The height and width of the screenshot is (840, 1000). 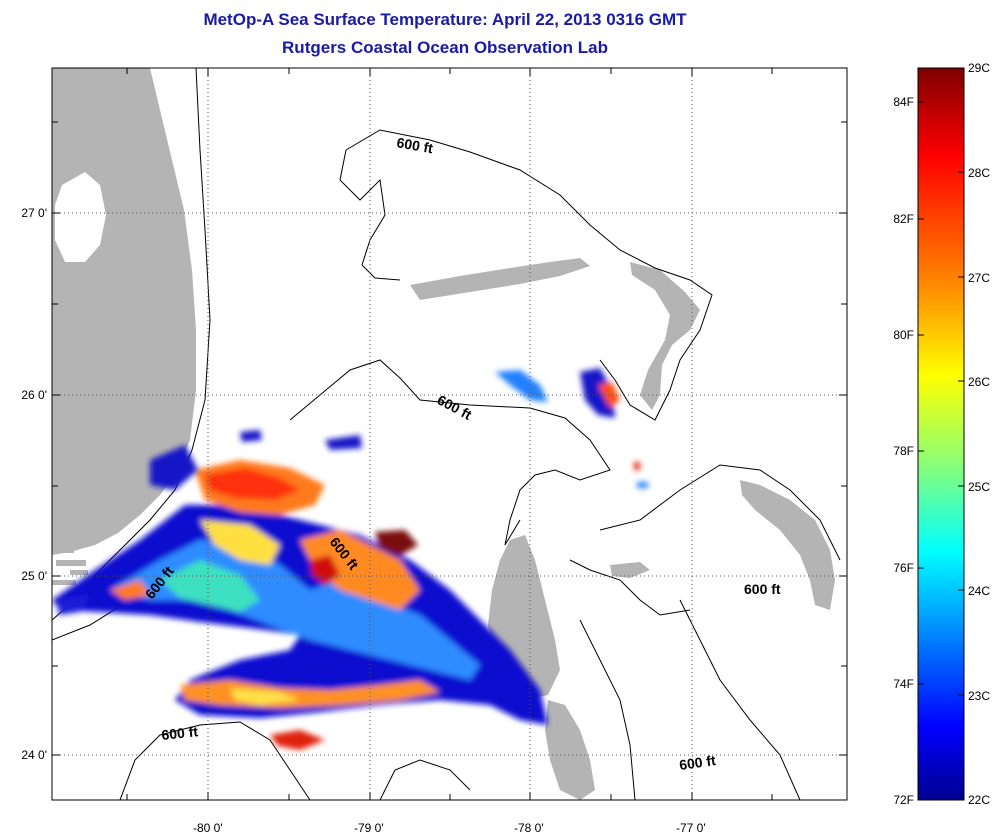 I want to click on exuma-land, so click(x=570, y=750).